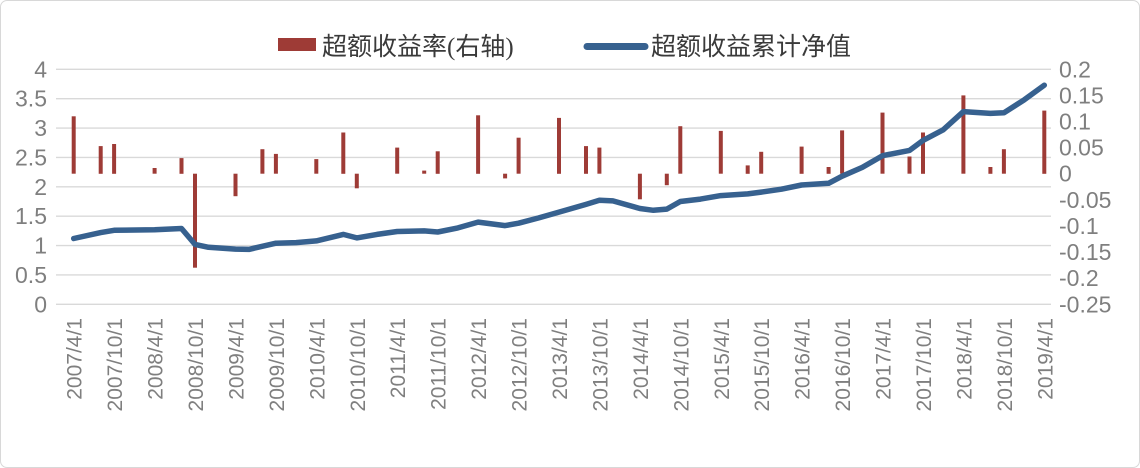 Image resolution: width=1140 pixels, height=468 pixels. What do you see at coordinates (237, 359) in the screenshot?
I see `x-axis-tick-label: 2009/4/1` at bounding box center [237, 359].